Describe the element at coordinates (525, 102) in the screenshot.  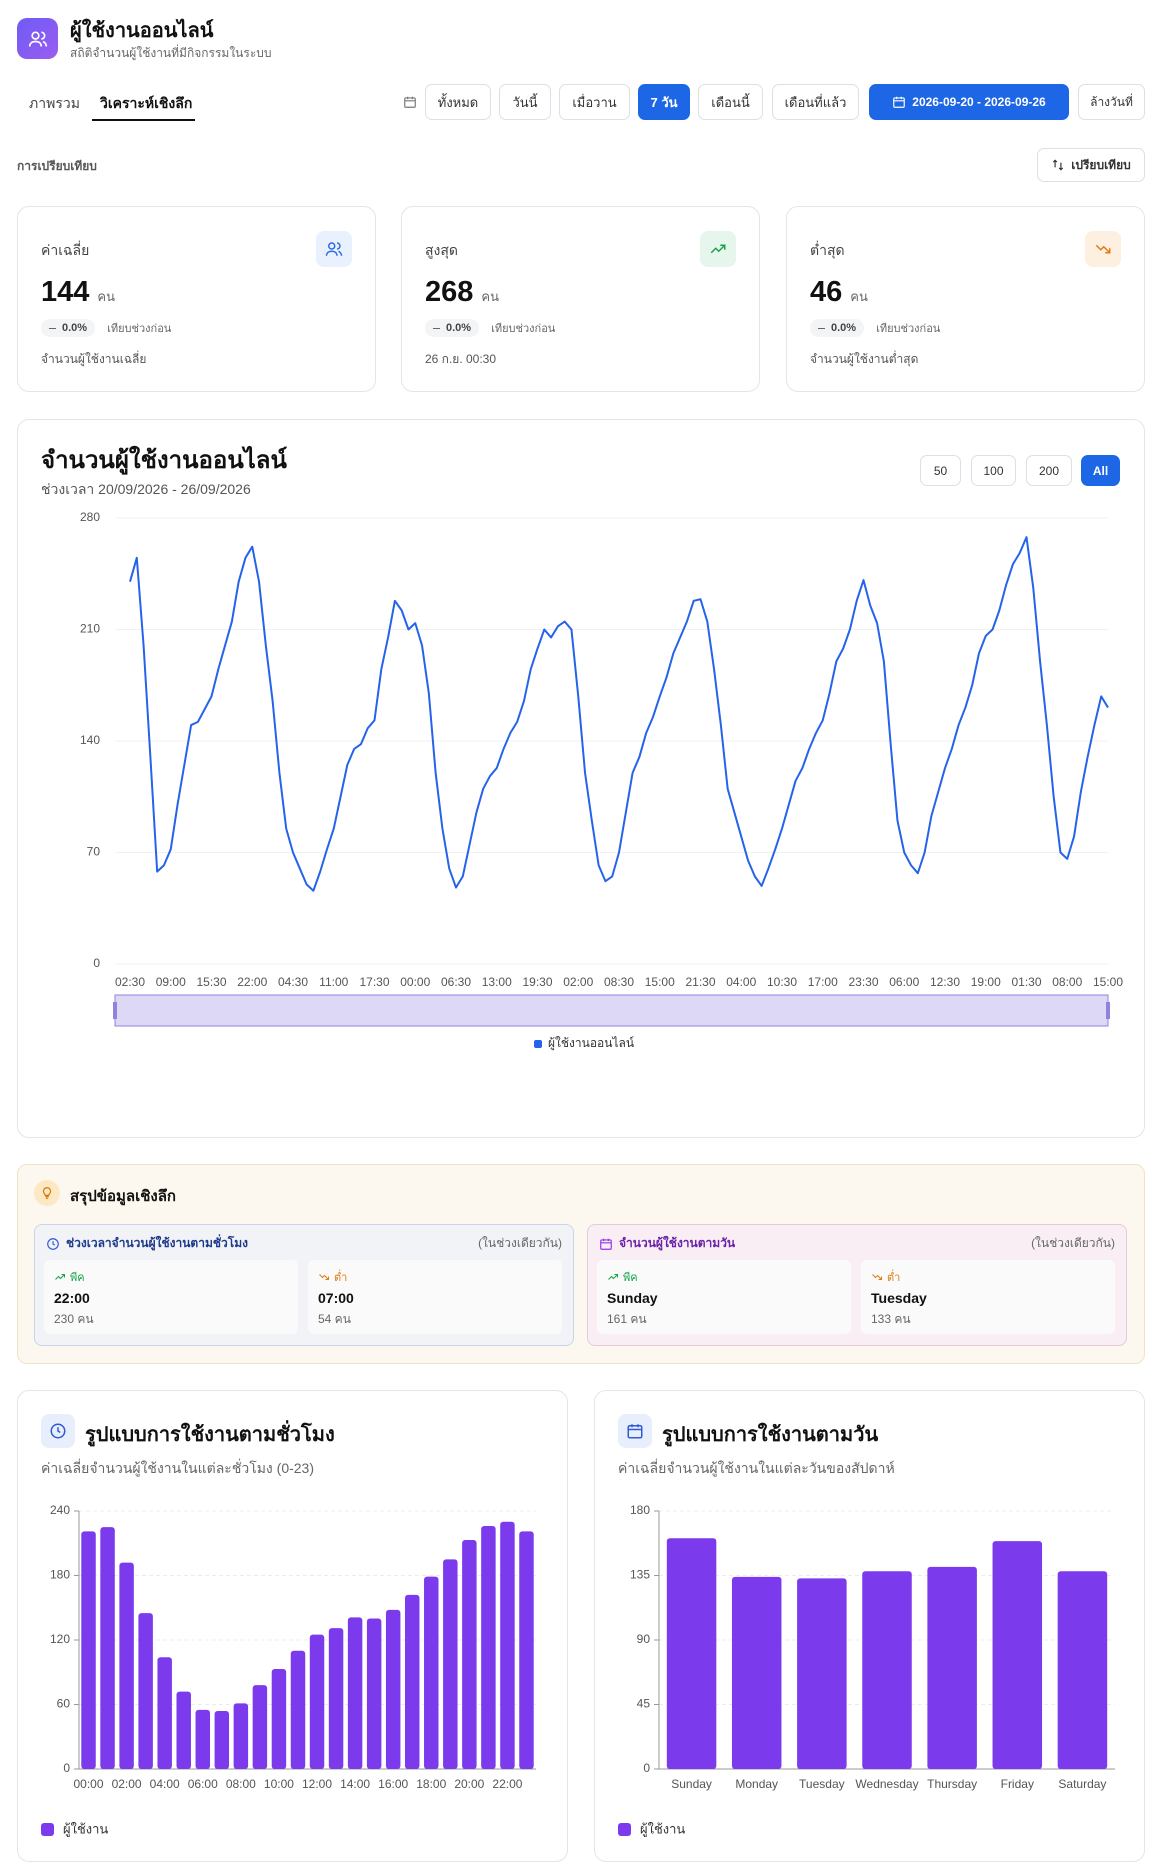
I see `filter-button: วันนี้` at that location.